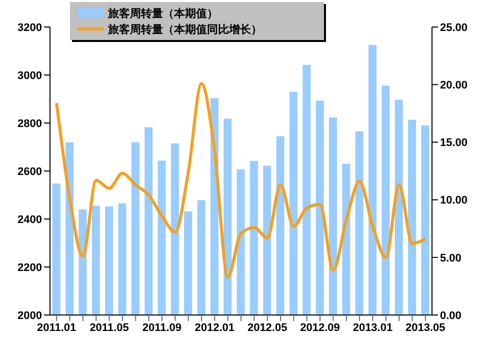 This screenshot has height=339, width=492. What do you see at coordinates (372, 328) in the screenshot?
I see `x-tick-label: 2013.01` at bounding box center [372, 328].